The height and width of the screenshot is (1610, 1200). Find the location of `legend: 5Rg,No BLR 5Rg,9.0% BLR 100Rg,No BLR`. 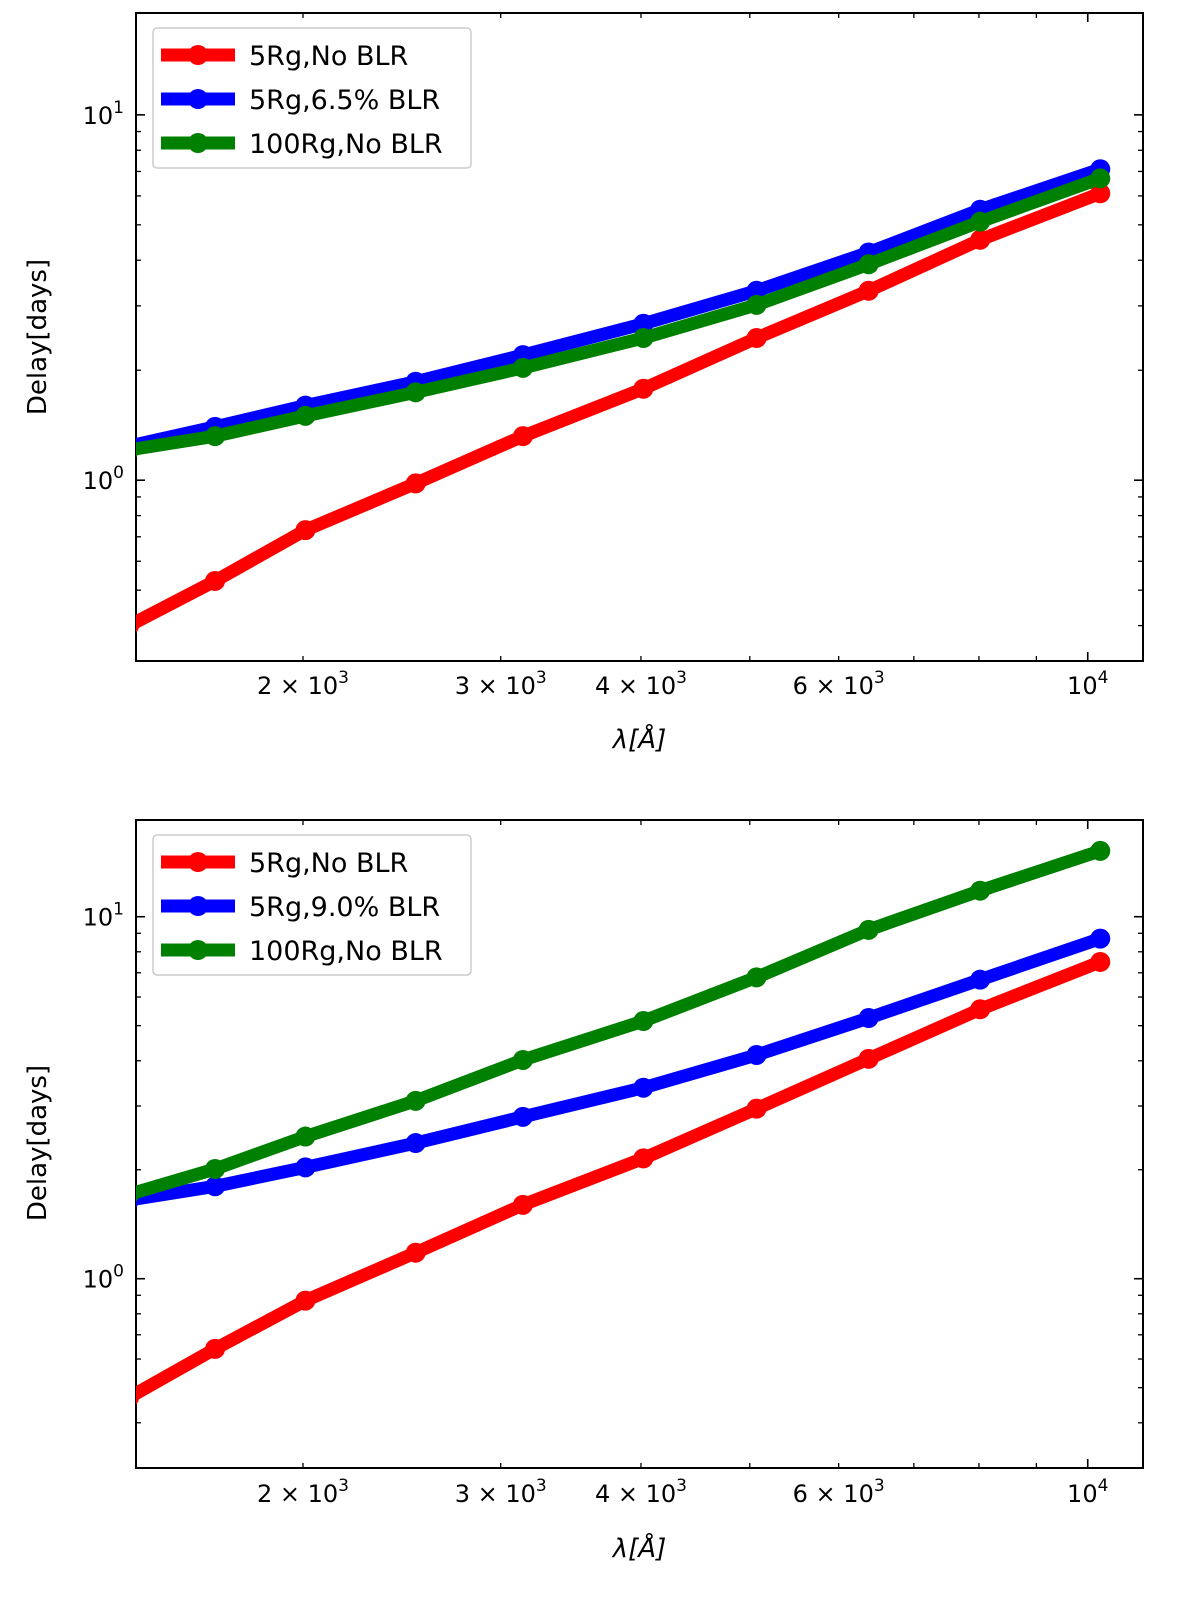

legend: 5Rg,No BLR 5Rg,9.0% BLR 100Rg,No BLR is located at coordinates (312, 905).